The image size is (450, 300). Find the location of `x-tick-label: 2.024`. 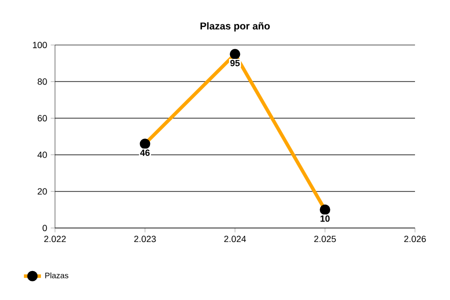

x-tick-label: 2.024 is located at coordinates (235, 239).